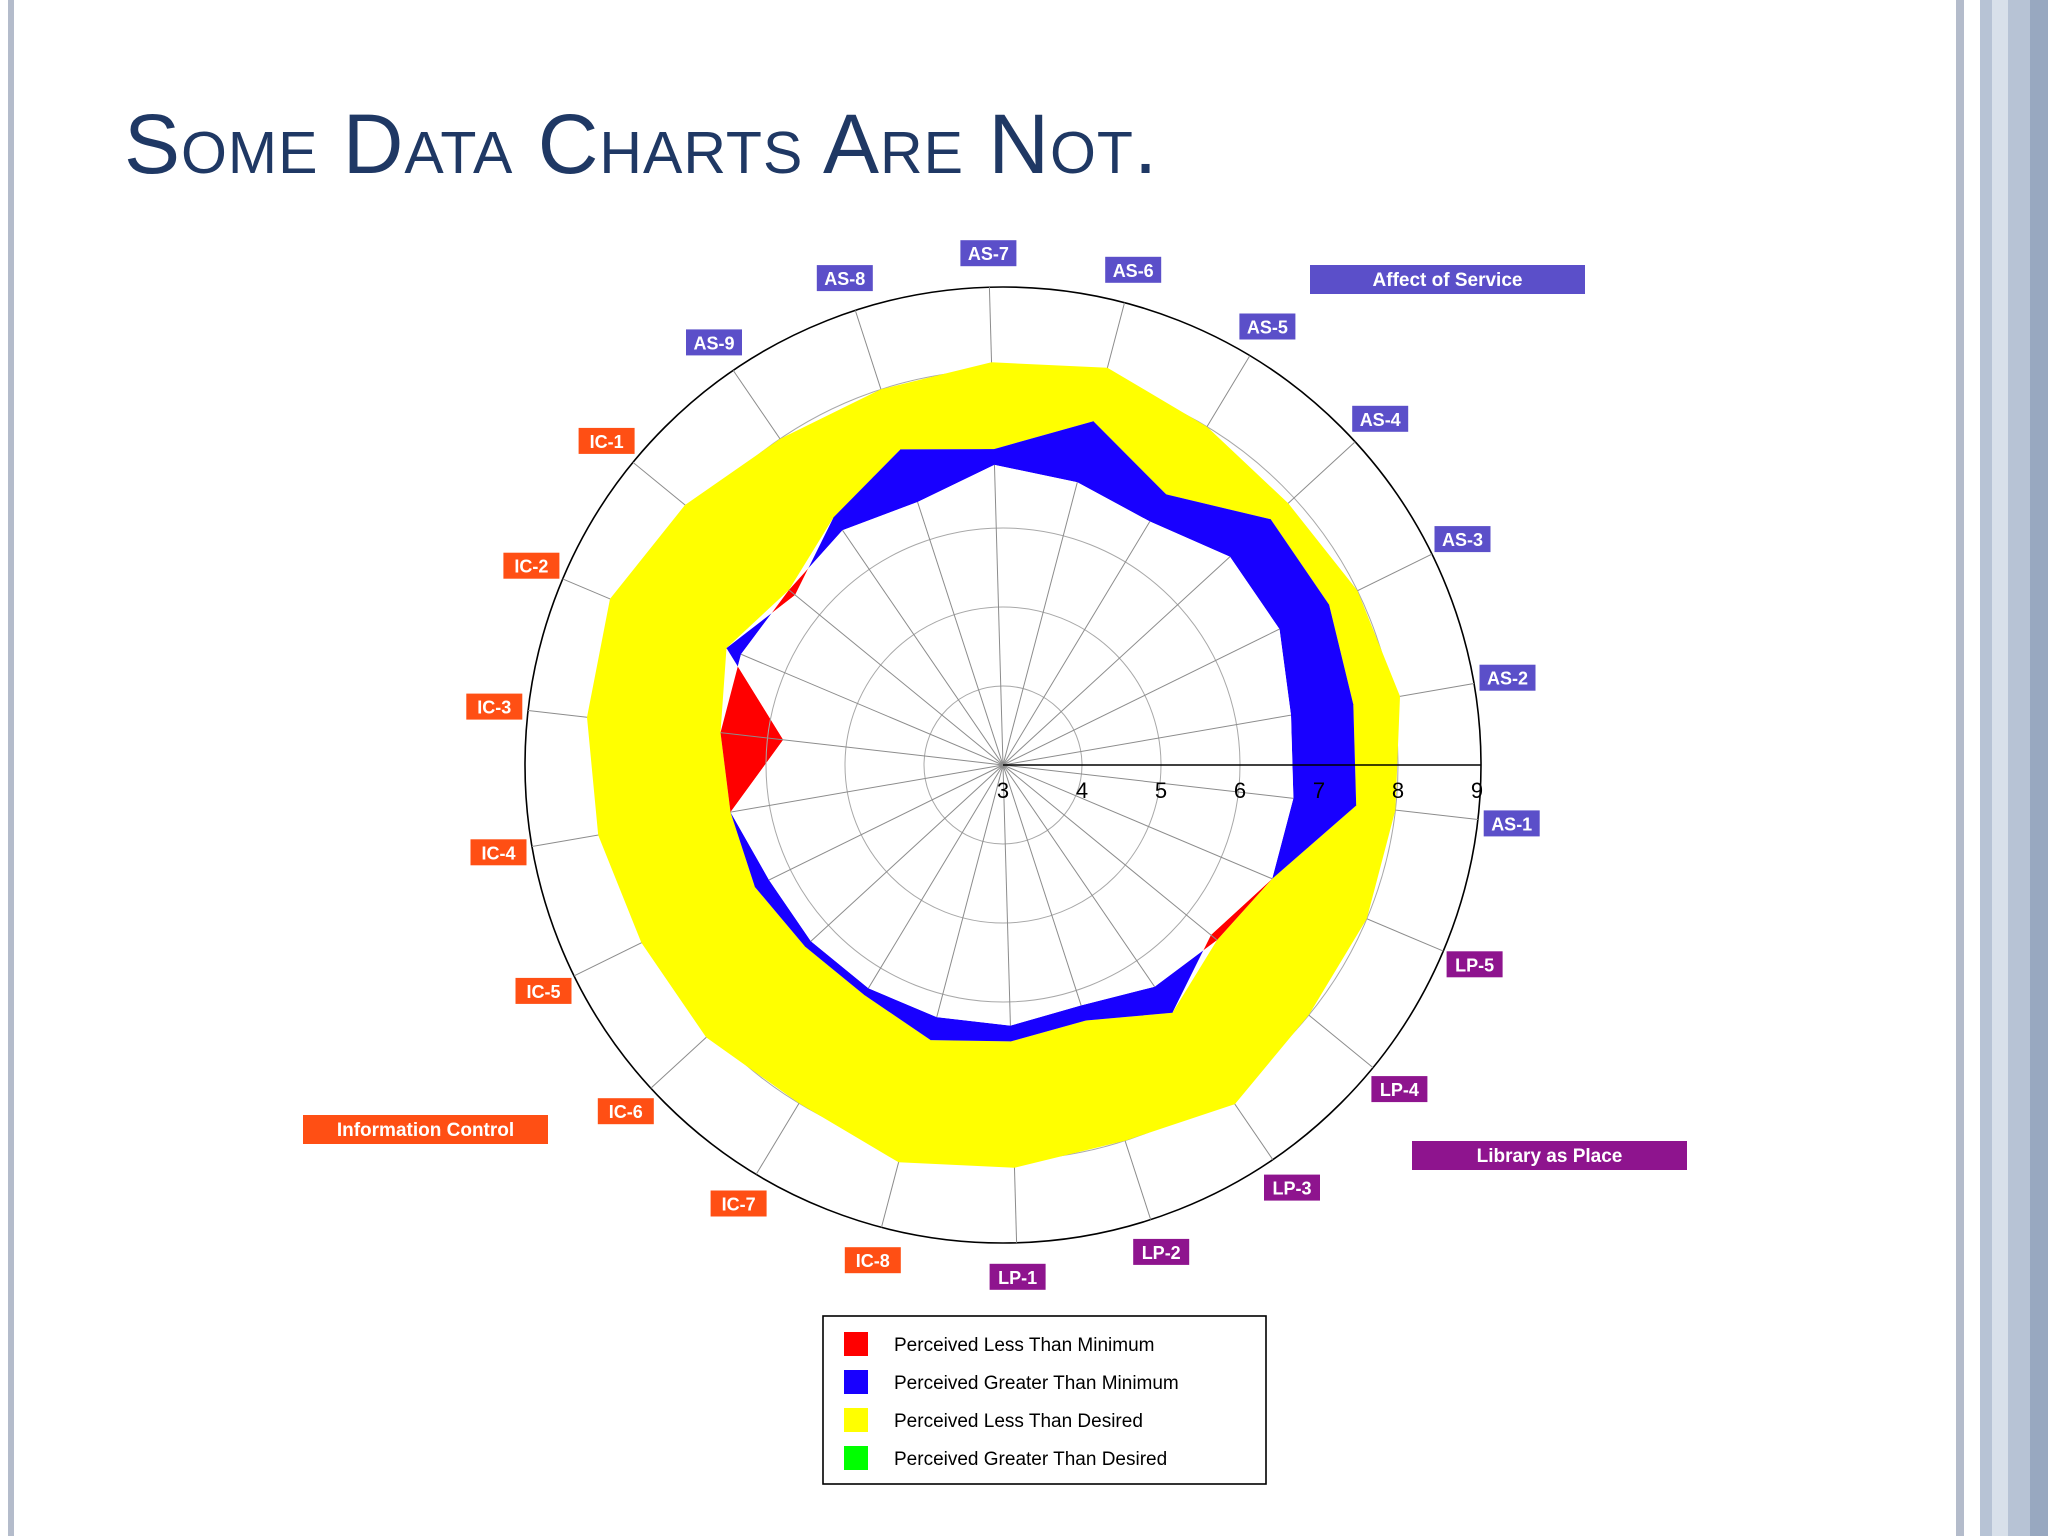  I want to click on axis-label-as-7: AS-7, so click(988, 253).